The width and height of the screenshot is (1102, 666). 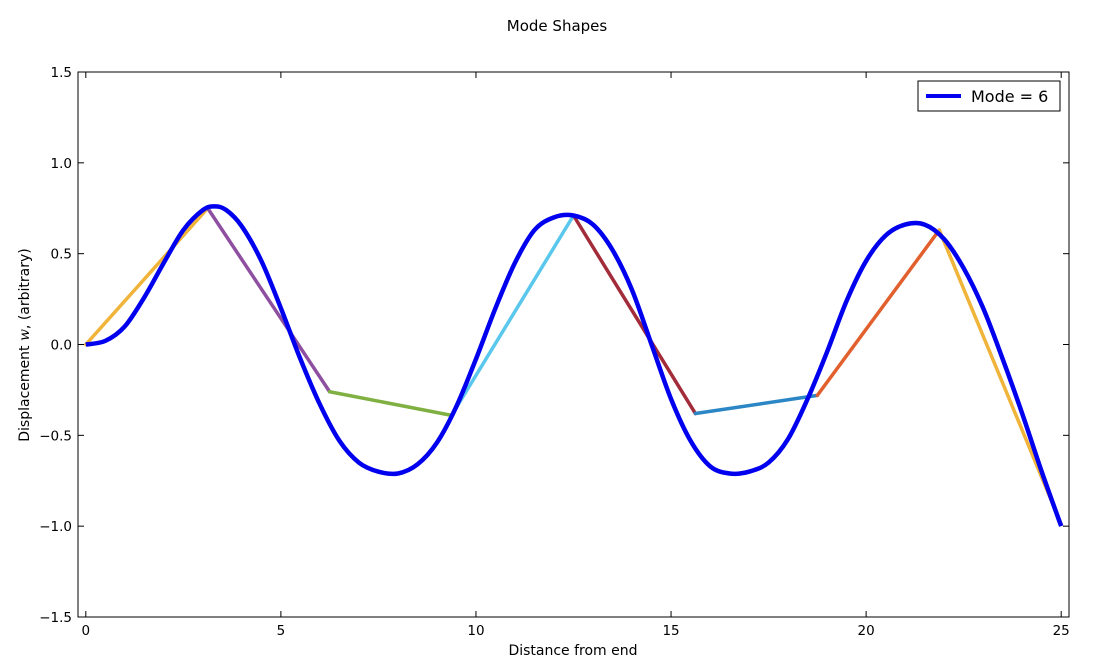 What do you see at coordinates (1009, 96) in the screenshot?
I see `legend-label: Mode = 6` at bounding box center [1009, 96].